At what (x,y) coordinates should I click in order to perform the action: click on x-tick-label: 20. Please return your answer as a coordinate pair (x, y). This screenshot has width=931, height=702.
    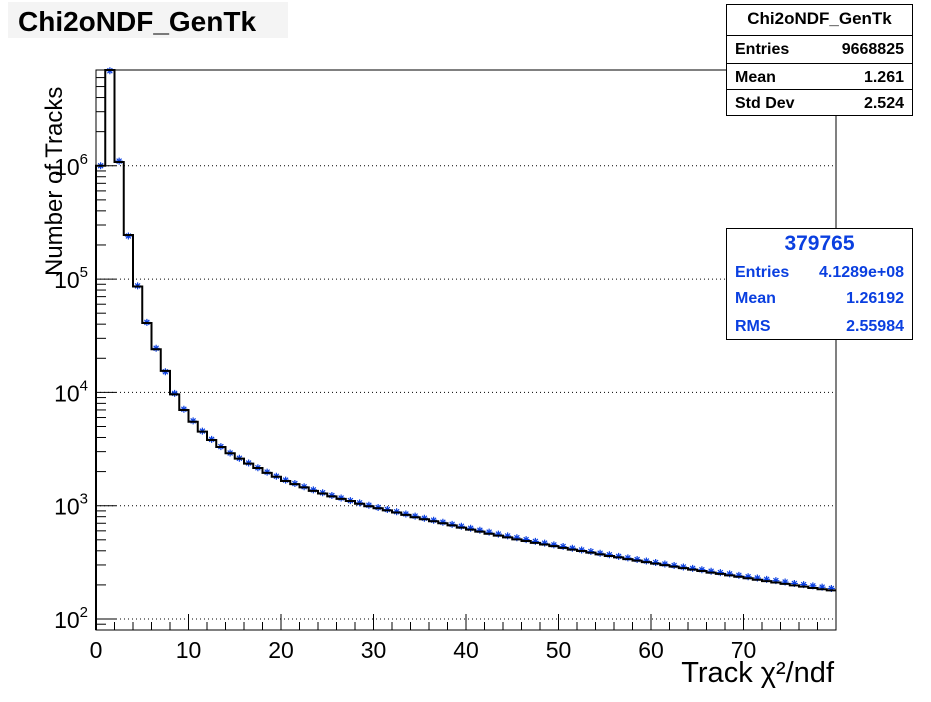
    Looking at the image, I should click on (281, 650).